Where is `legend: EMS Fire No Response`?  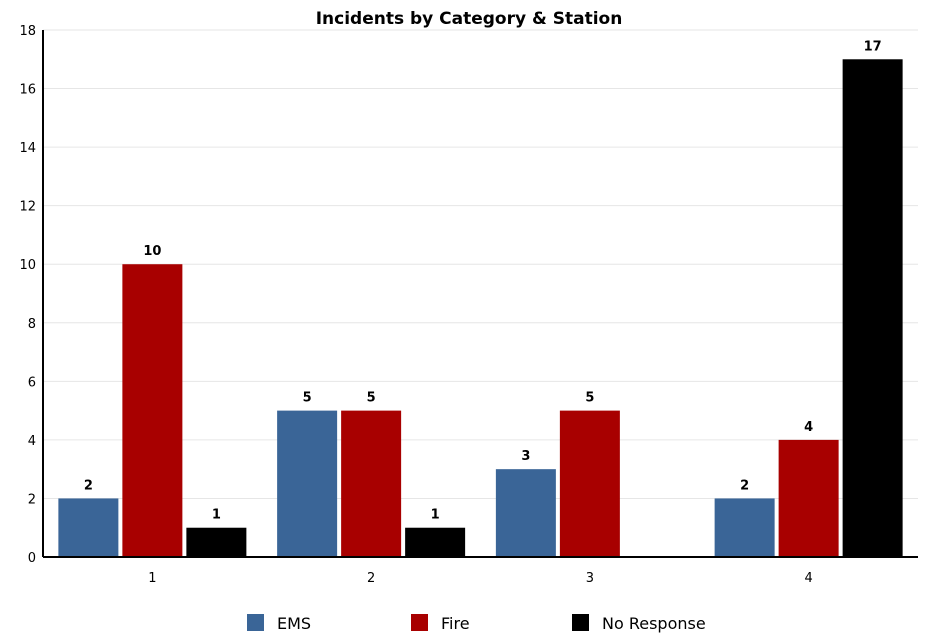
legend: EMS Fire No Response is located at coordinates (476, 623).